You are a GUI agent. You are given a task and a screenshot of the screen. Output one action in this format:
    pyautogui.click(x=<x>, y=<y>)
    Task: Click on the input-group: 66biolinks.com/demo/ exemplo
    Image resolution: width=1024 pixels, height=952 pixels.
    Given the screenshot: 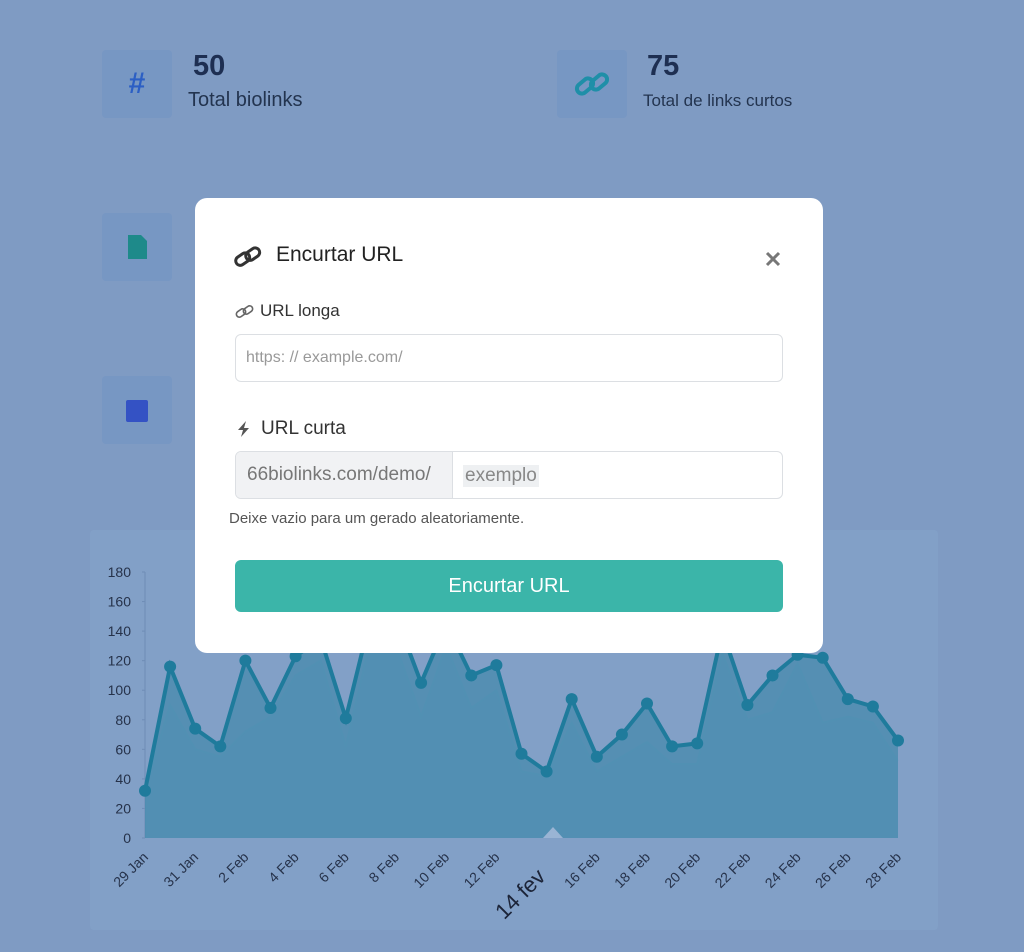 What is the action you would take?
    pyautogui.click(x=509, y=475)
    